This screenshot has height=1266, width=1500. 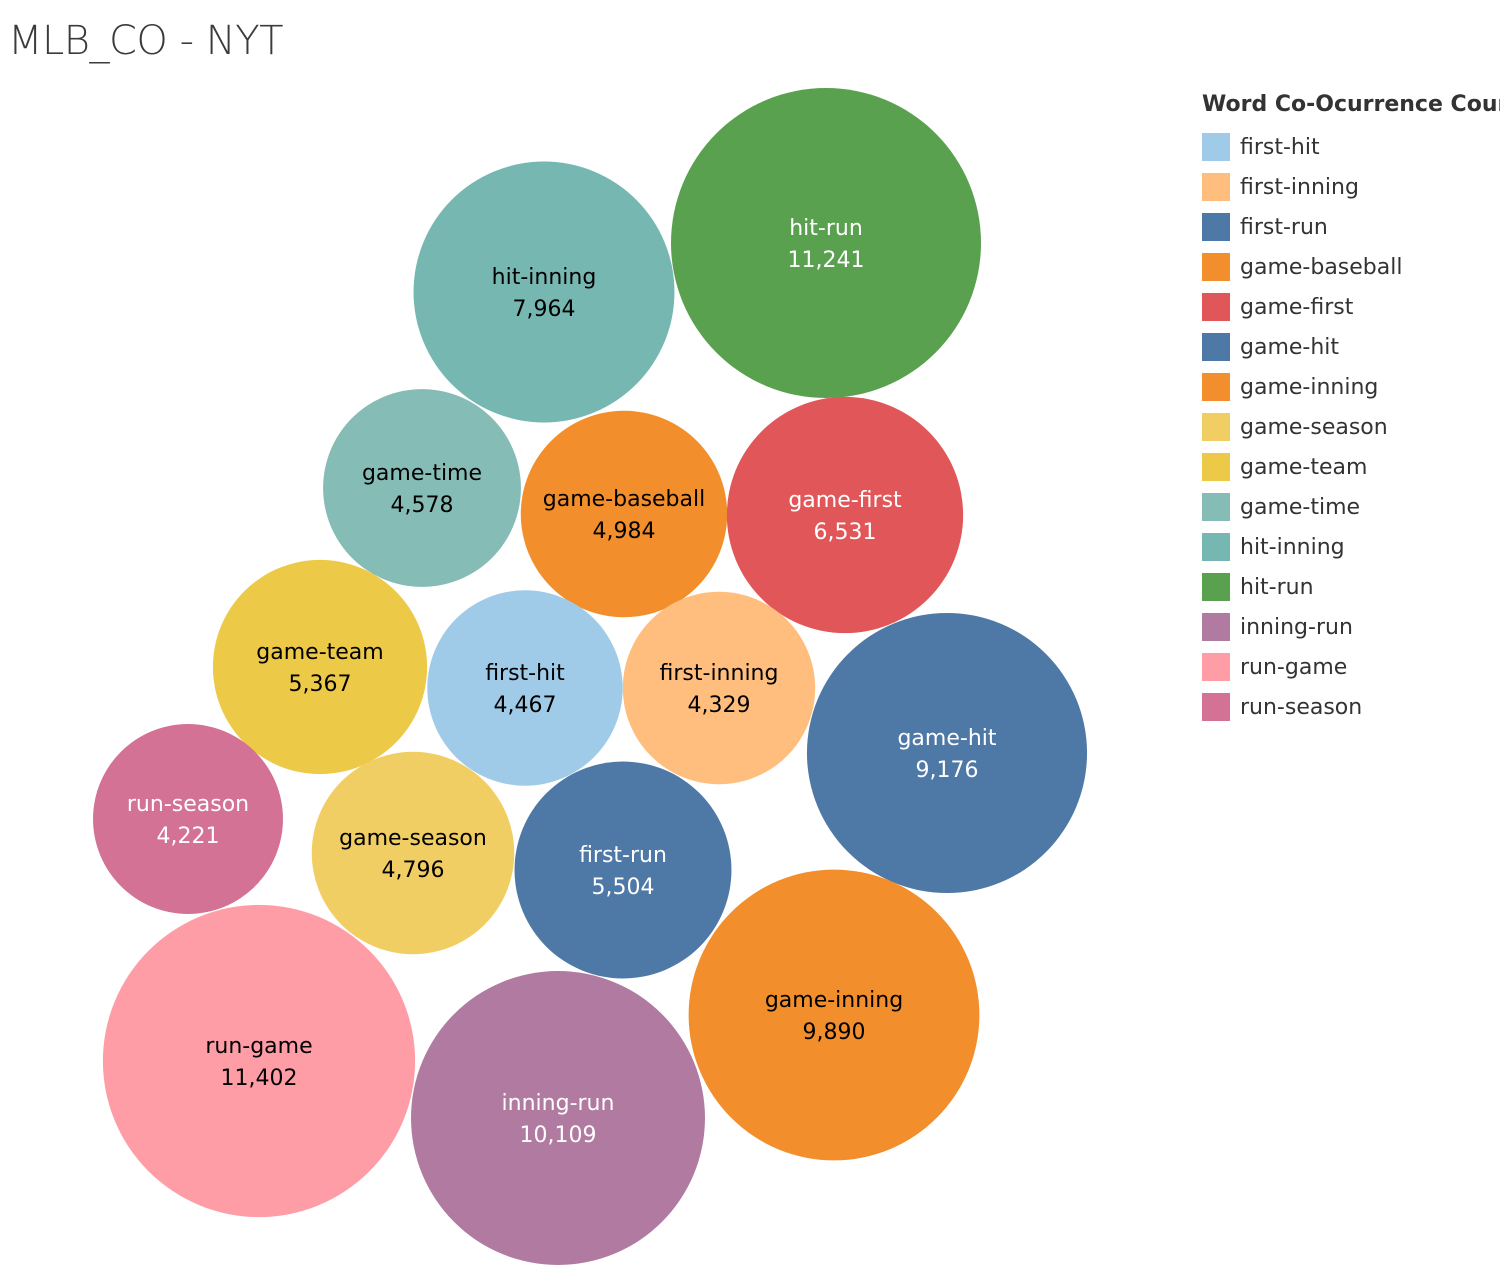 What do you see at coordinates (834, 1000) in the screenshot?
I see `bubble-name-label: game-inning` at bounding box center [834, 1000].